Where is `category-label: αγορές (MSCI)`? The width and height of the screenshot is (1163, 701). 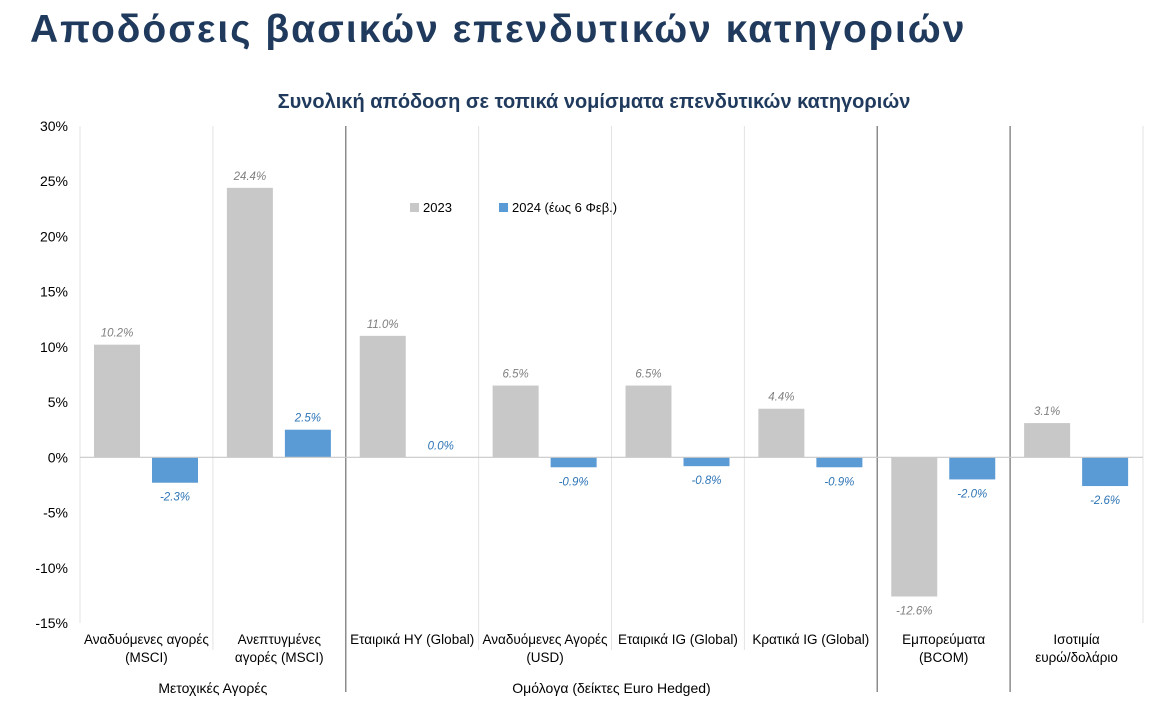 category-label: αγορές (MSCI) is located at coordinates (279, 657).